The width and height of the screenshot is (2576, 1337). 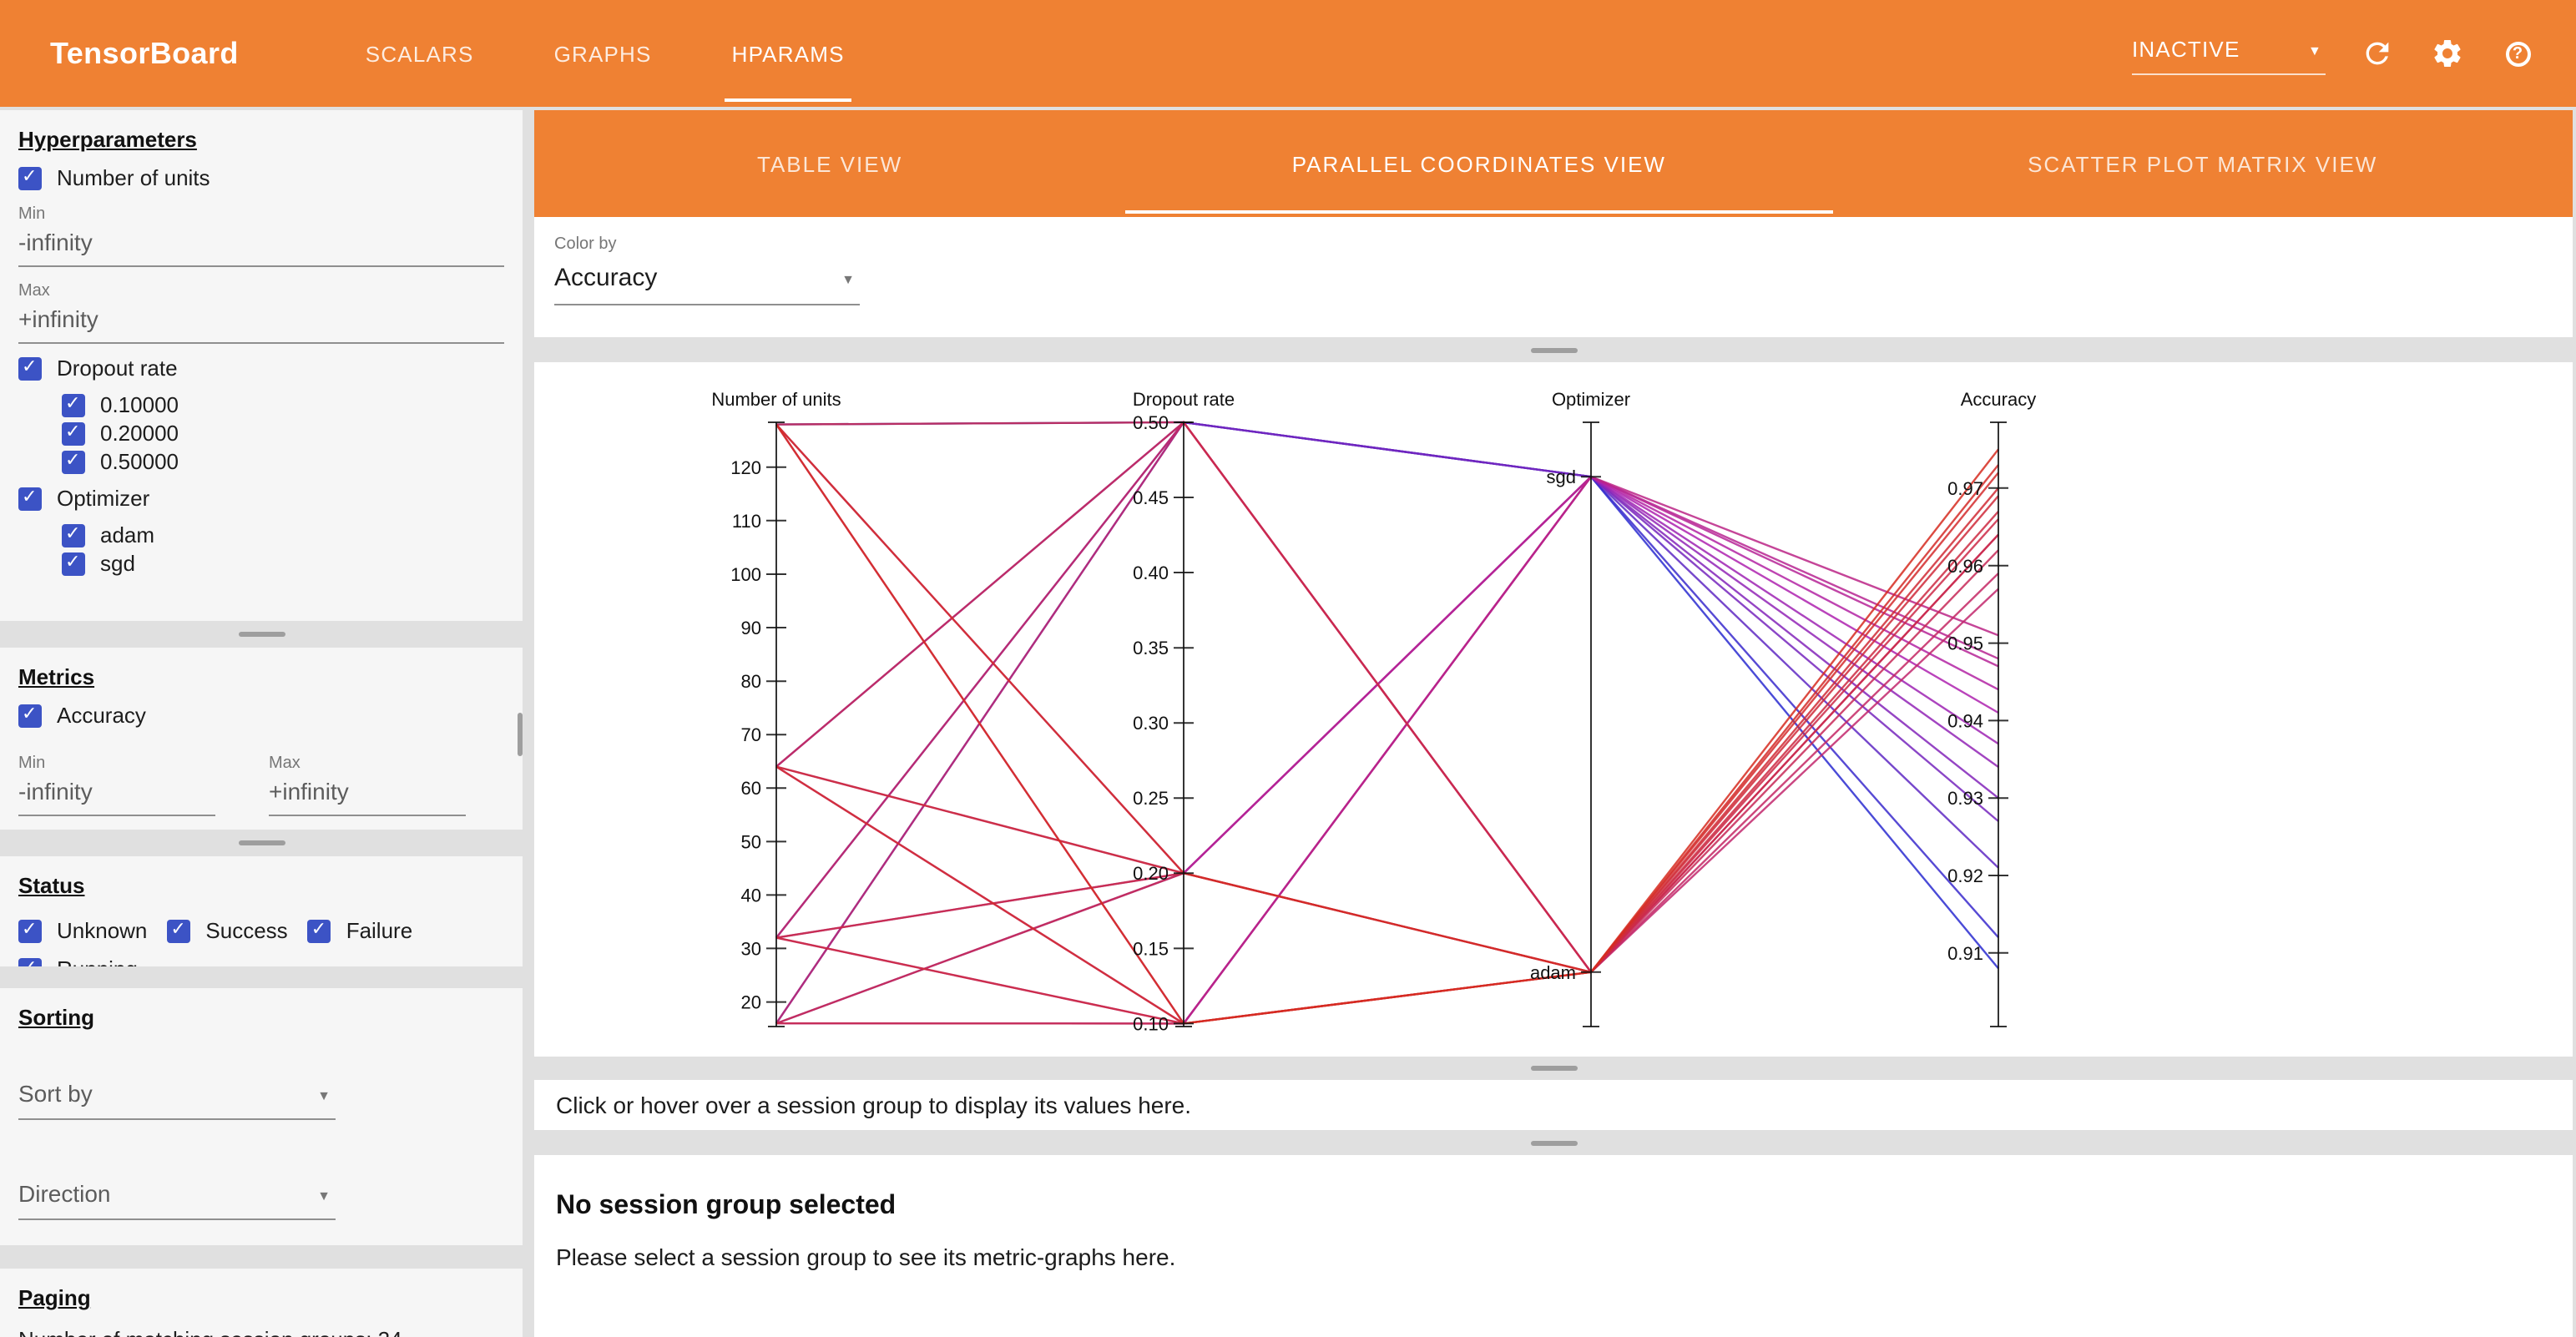 What do you see at coordinates (51, 885) in the screenshot?
I see `status-heading: Status` at bounding box center [51, 885].